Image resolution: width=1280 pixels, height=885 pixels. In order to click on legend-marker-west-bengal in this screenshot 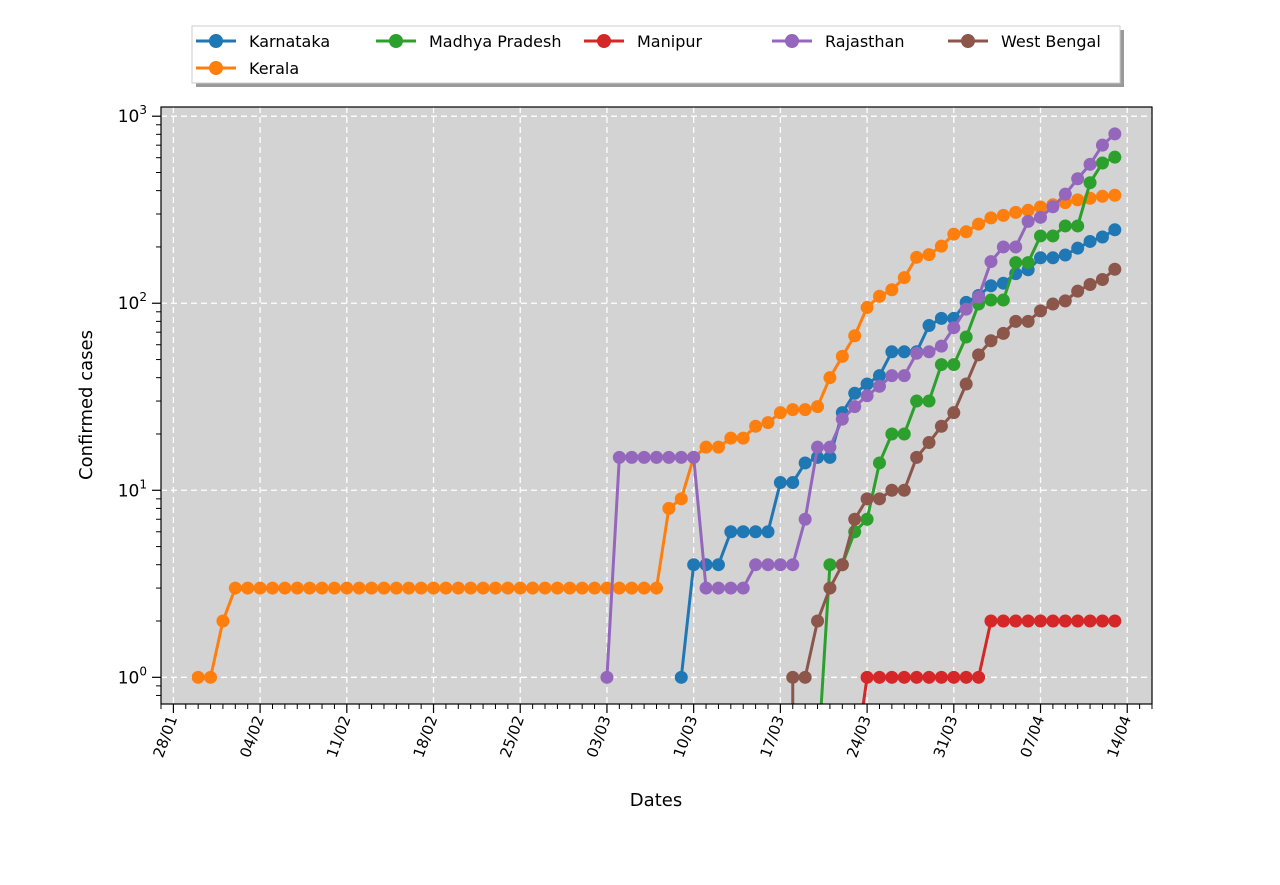, I will do `click(968, 41)`.